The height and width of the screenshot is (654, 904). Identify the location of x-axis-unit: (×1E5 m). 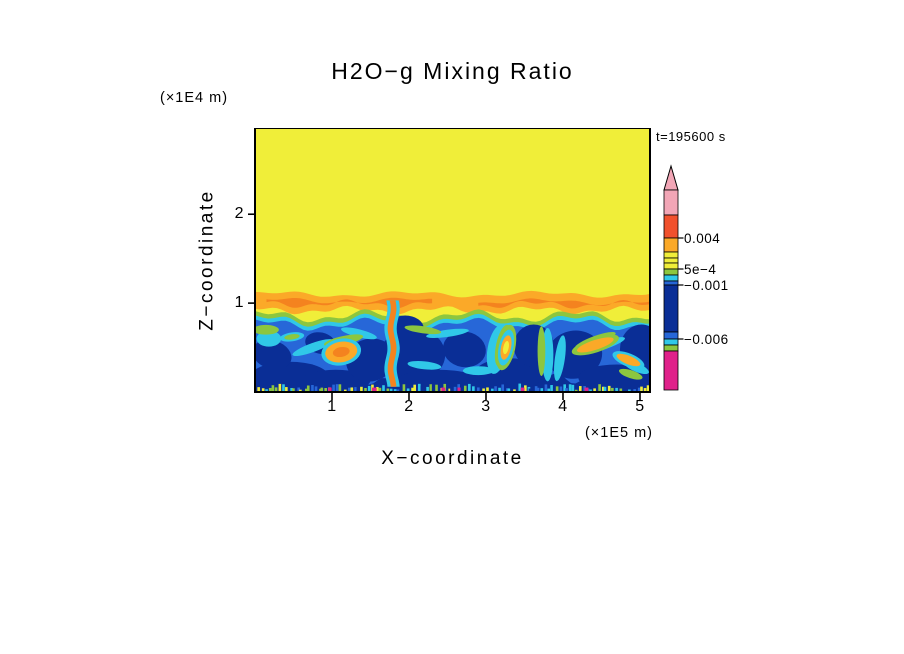
(618, 433).